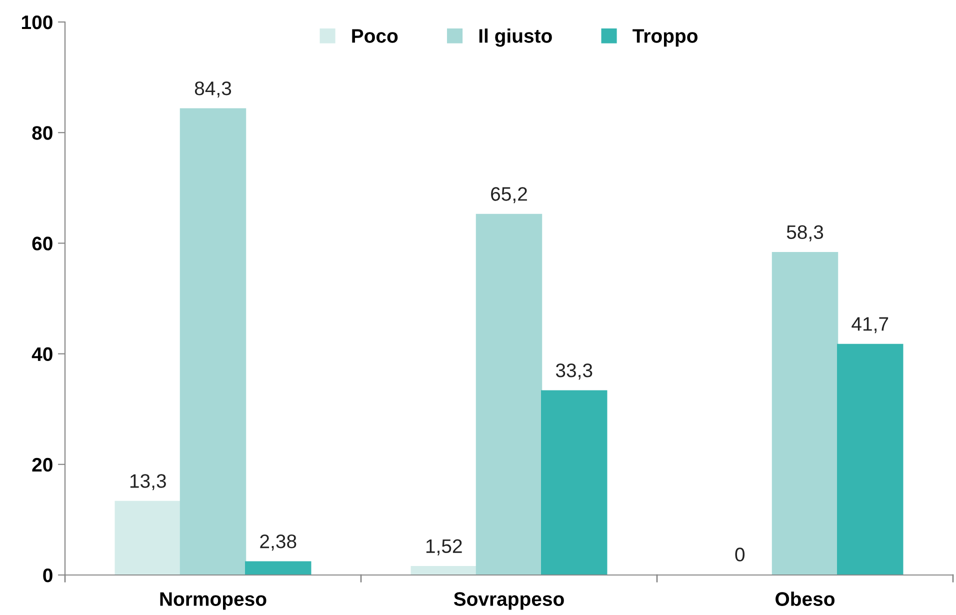 The width and height of the screenshot is (956, 615). What do you see at coordinates (42, 243) in the screenshot?
I see `y-tick-label: 60` at bounding box center [42, 243].